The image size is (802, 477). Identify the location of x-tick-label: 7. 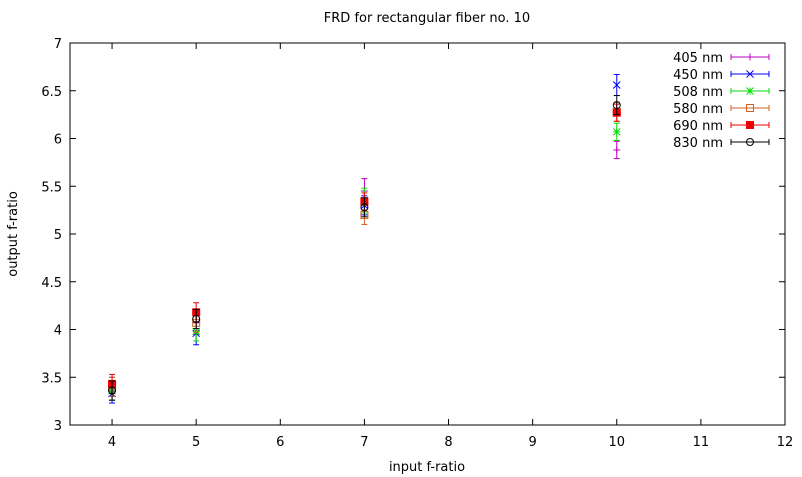
(364, 442).